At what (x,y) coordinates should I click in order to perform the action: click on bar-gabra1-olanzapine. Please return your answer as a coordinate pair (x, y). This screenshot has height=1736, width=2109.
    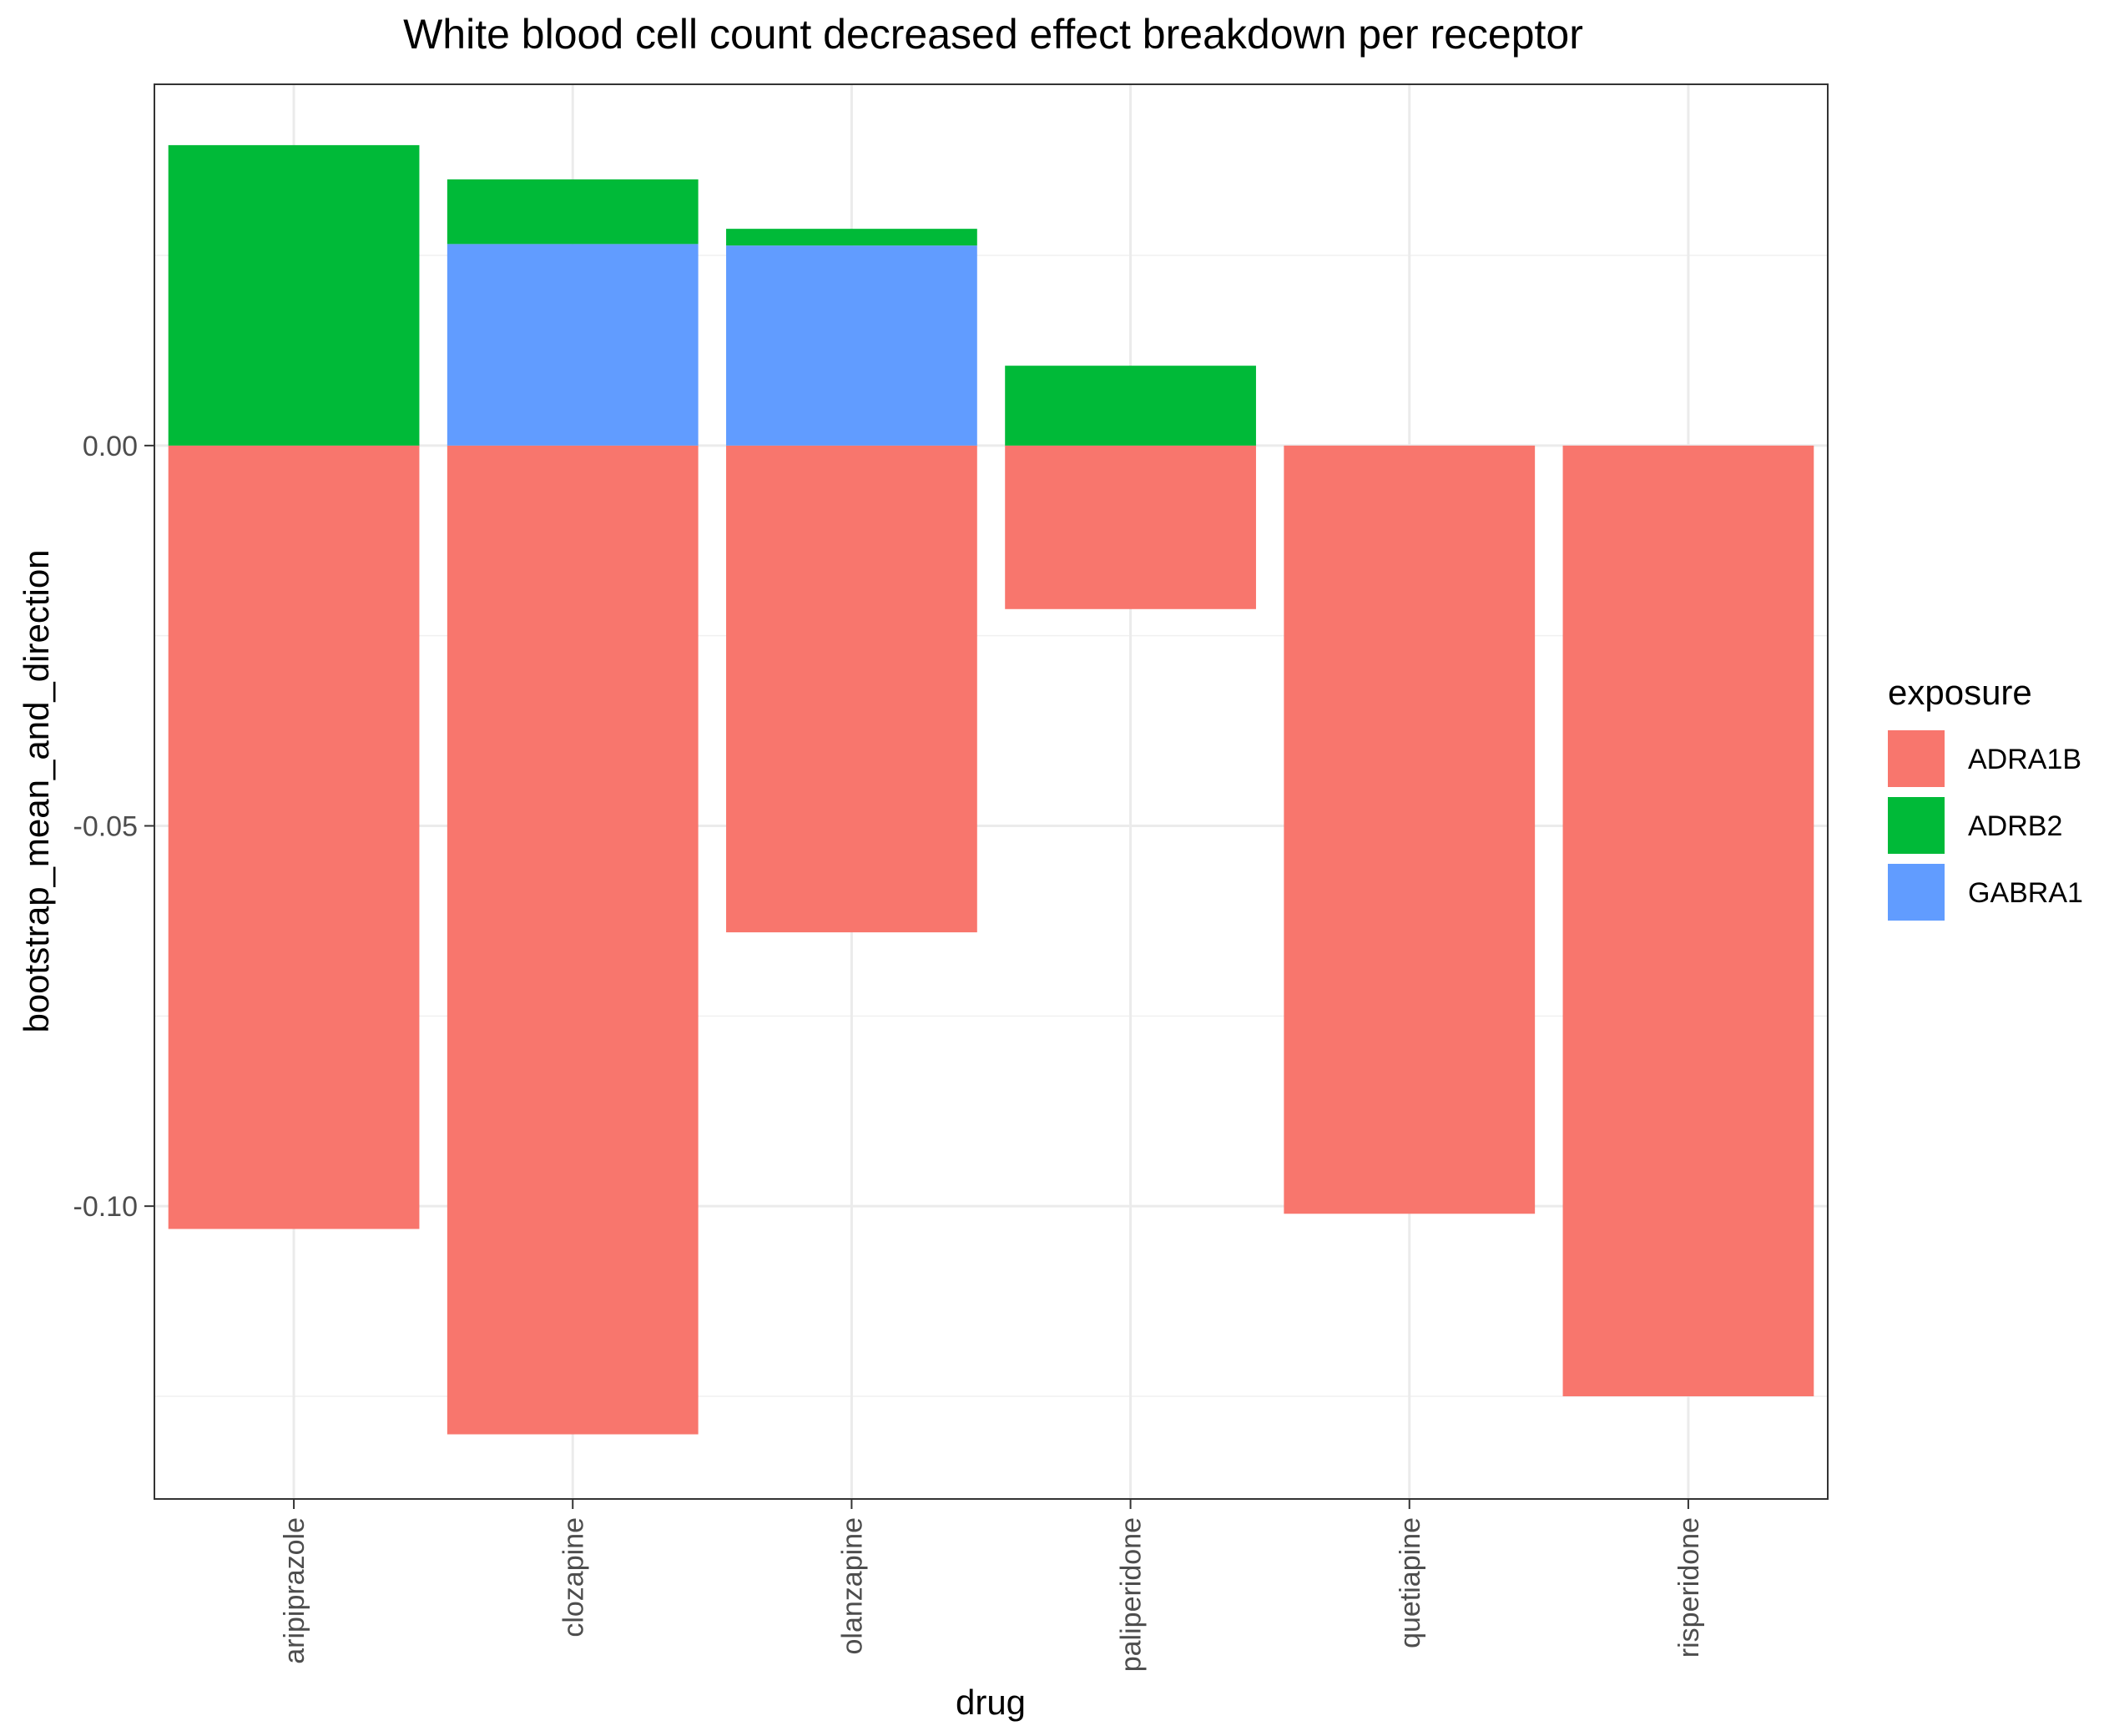
    Looking at the image, I should click on (851, 345).